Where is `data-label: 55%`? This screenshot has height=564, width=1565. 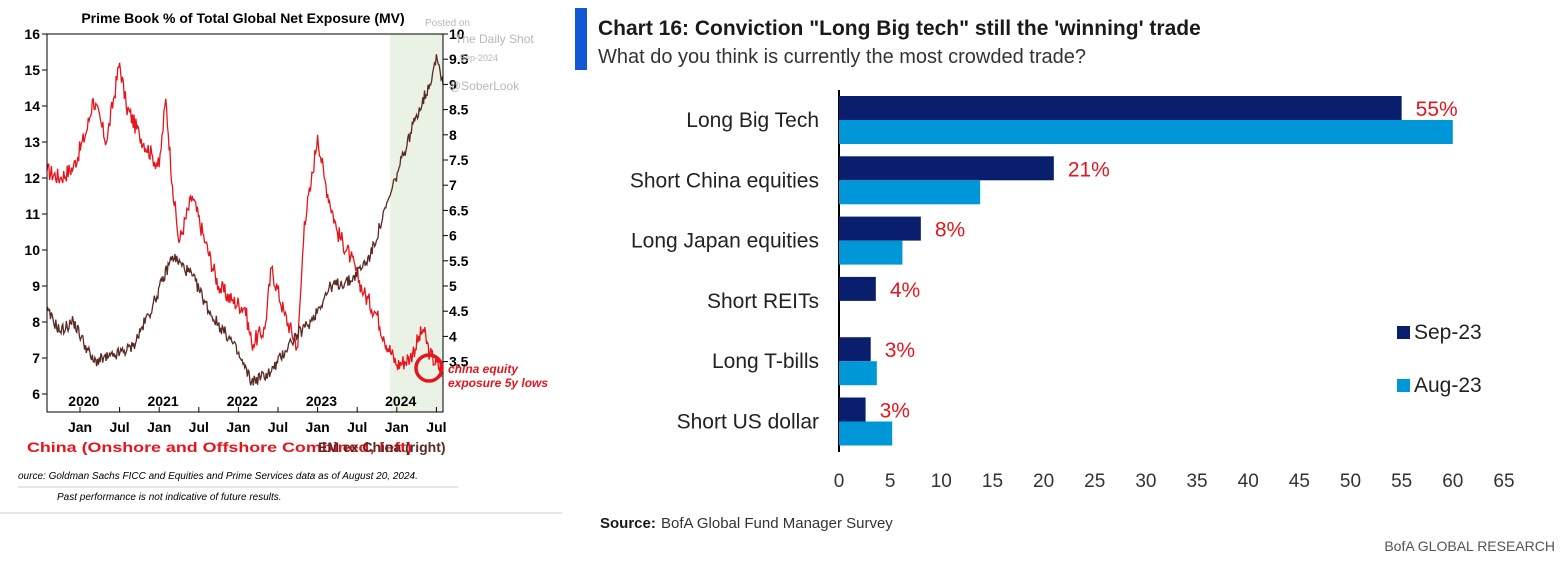
data-label: 55% is located at coordinates (1437, 109).